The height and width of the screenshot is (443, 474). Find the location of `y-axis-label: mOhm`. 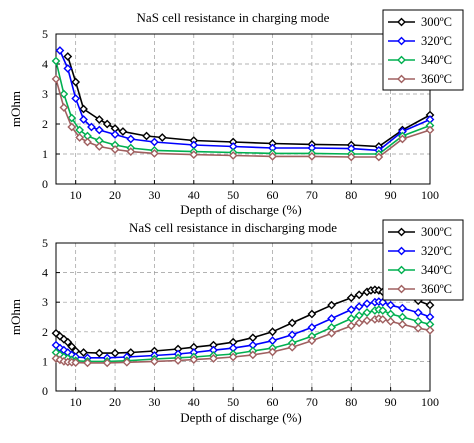

y-axis-label: mOhm is located at coordinates (15, 317).